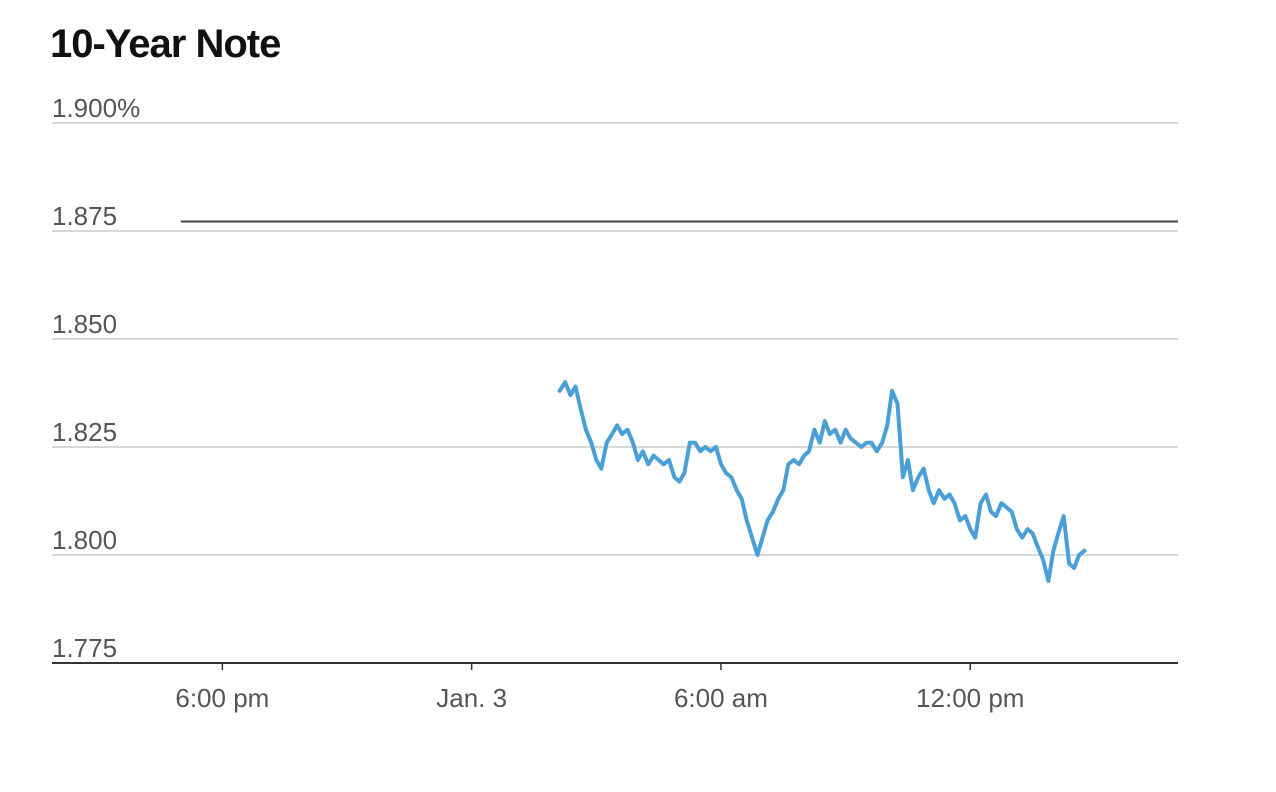  What do you see at coordinates (471, 698) in the screenshot?
I see `x-tick-label: Jan. 3` at bounding box center [471, 698].